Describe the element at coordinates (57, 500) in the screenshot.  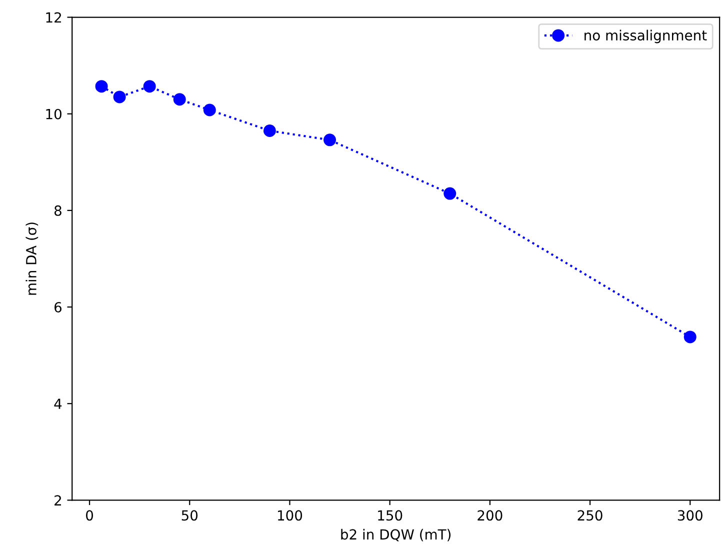
I see `y-tick-label: 2` at that location.